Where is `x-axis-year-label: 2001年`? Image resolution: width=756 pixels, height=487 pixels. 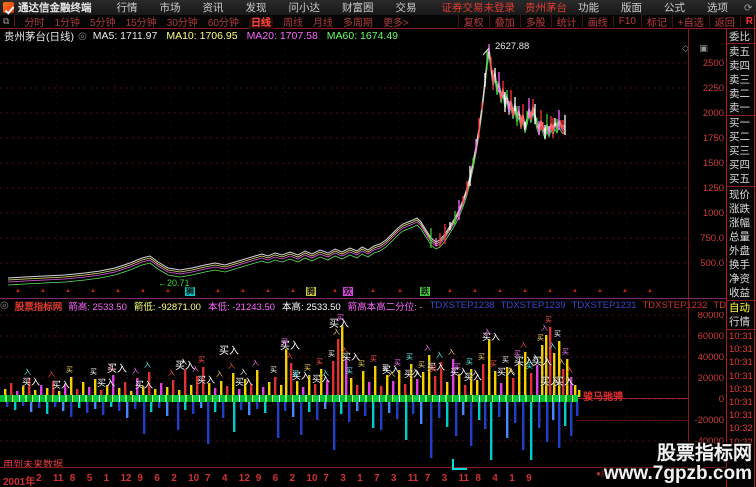 x-axis-year-label: 2001年 is located at coordinates (19, 482).